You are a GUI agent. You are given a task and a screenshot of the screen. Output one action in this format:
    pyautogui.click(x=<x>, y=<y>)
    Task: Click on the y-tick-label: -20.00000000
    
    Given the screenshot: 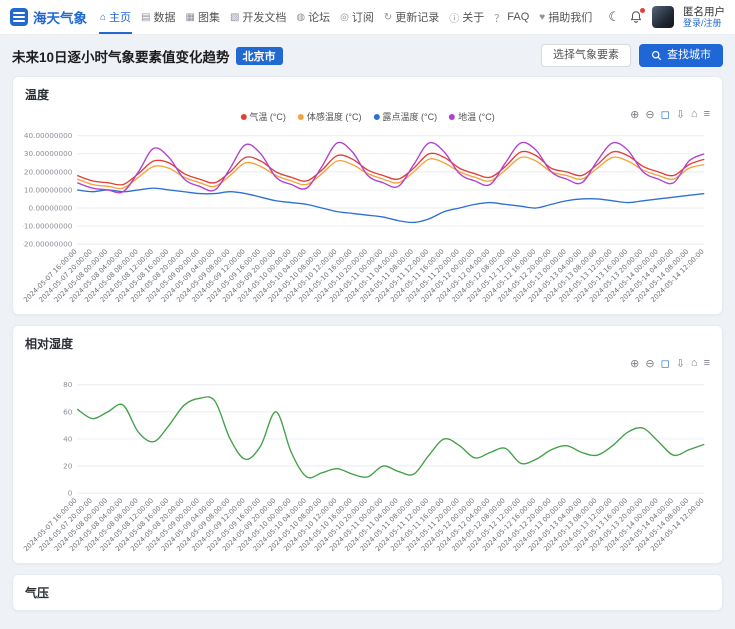 What is the action you would take?
    pyautogui.click(x=48, y=244)
    